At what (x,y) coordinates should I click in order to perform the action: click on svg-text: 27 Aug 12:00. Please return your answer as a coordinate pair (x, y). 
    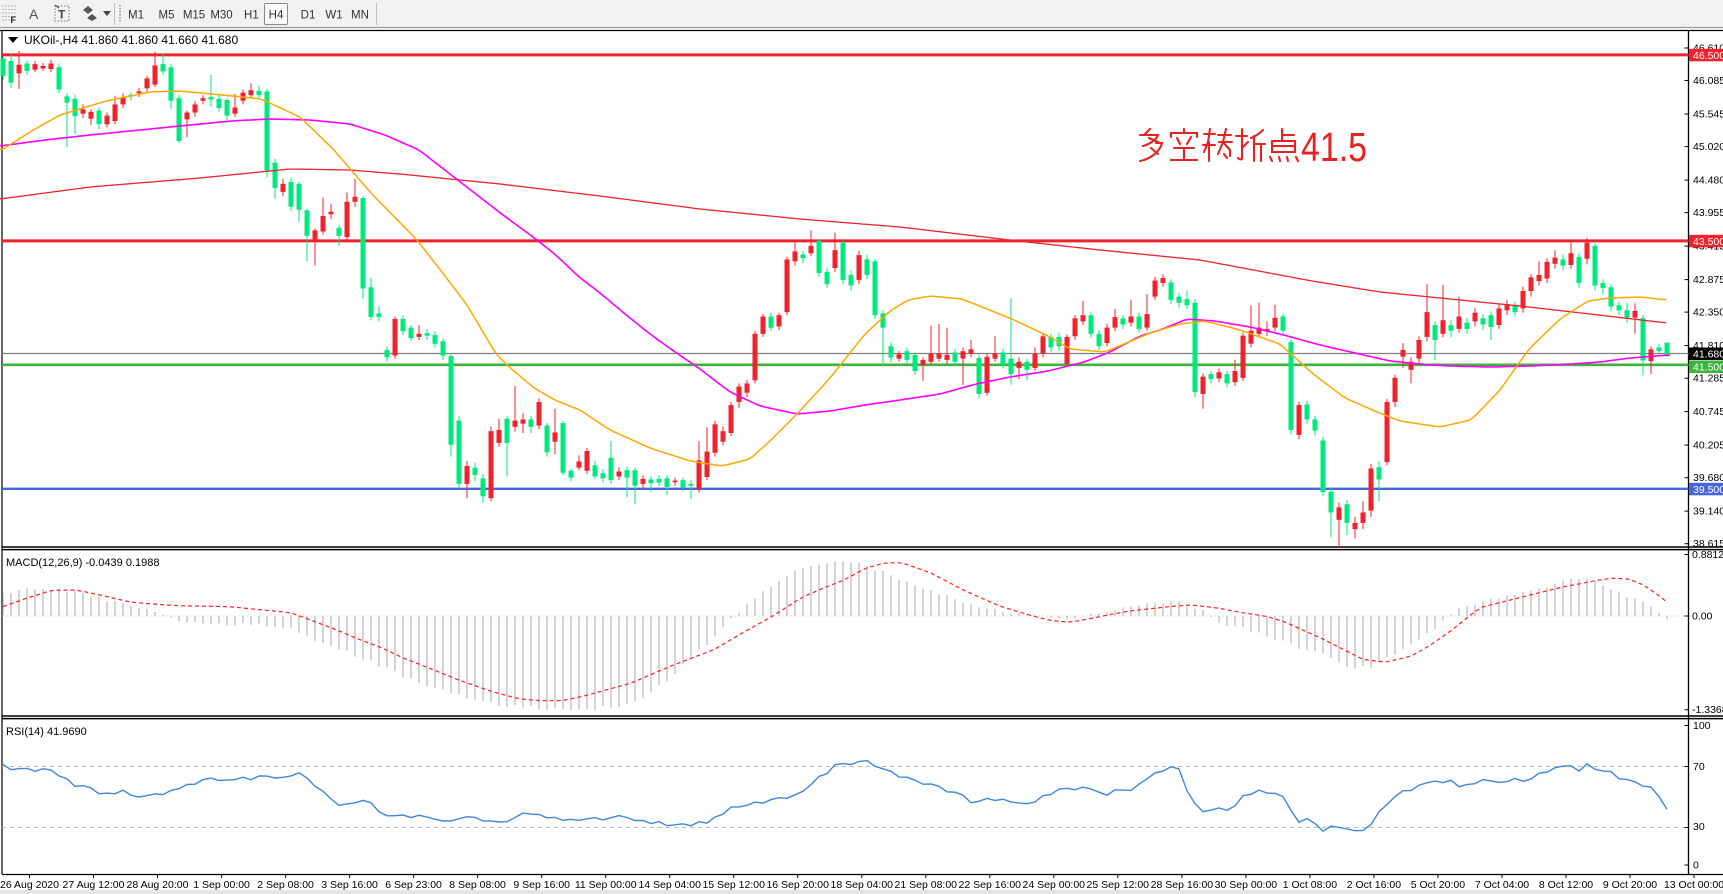
    Looking at the image, I should click on (94, 885).